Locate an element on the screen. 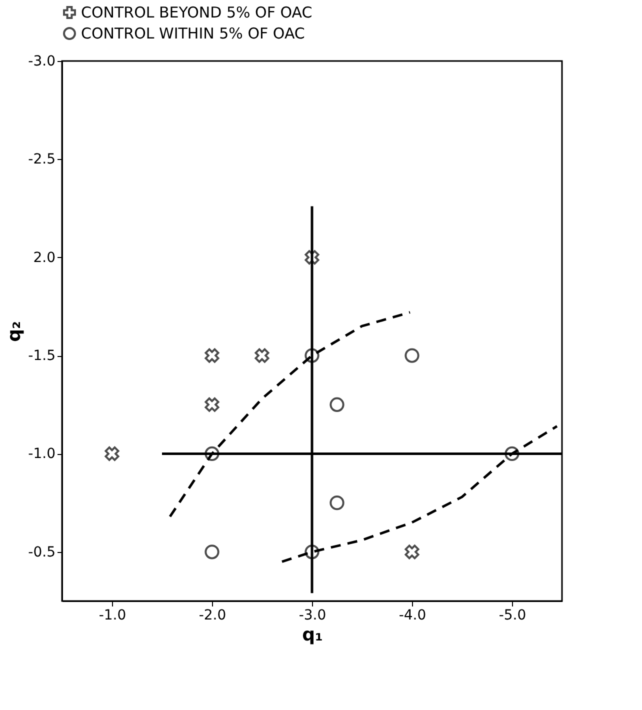 This screenshot has width=642, height=710. x-tick-label: -2.0 is located at coordinates (212, 616).